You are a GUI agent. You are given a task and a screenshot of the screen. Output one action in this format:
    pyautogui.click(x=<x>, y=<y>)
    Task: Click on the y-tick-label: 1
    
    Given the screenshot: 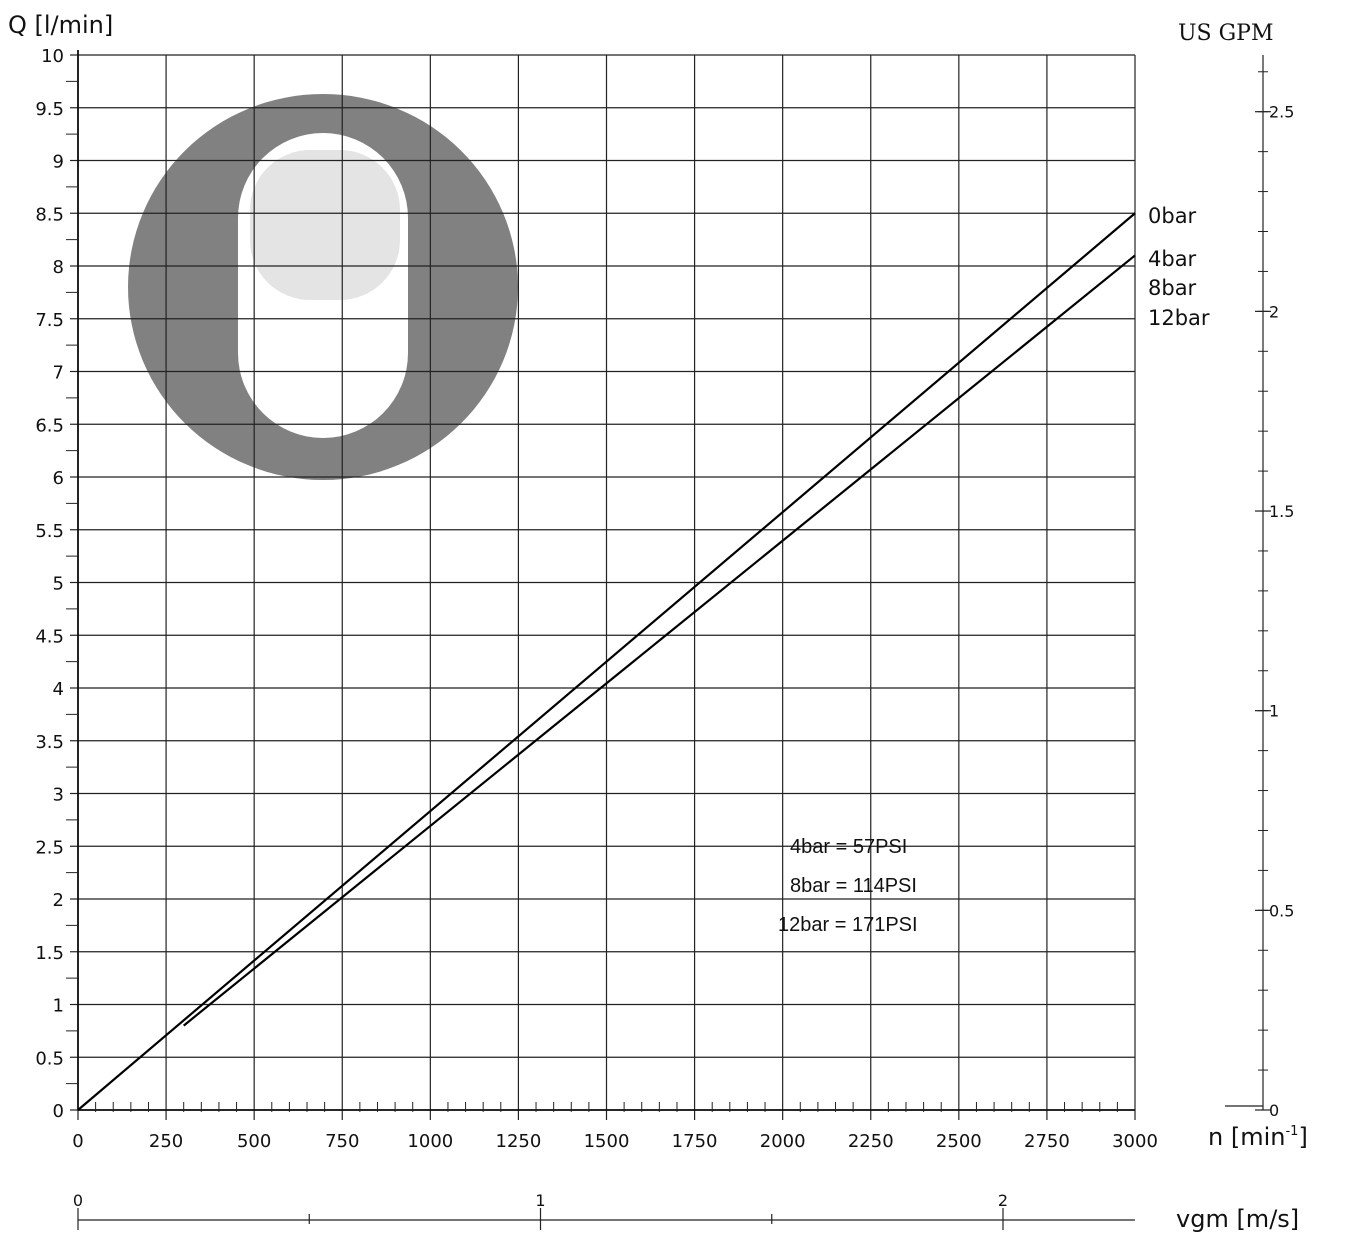 What is the action you would take?
    pyautogui.click(x=58, y=1006)
    